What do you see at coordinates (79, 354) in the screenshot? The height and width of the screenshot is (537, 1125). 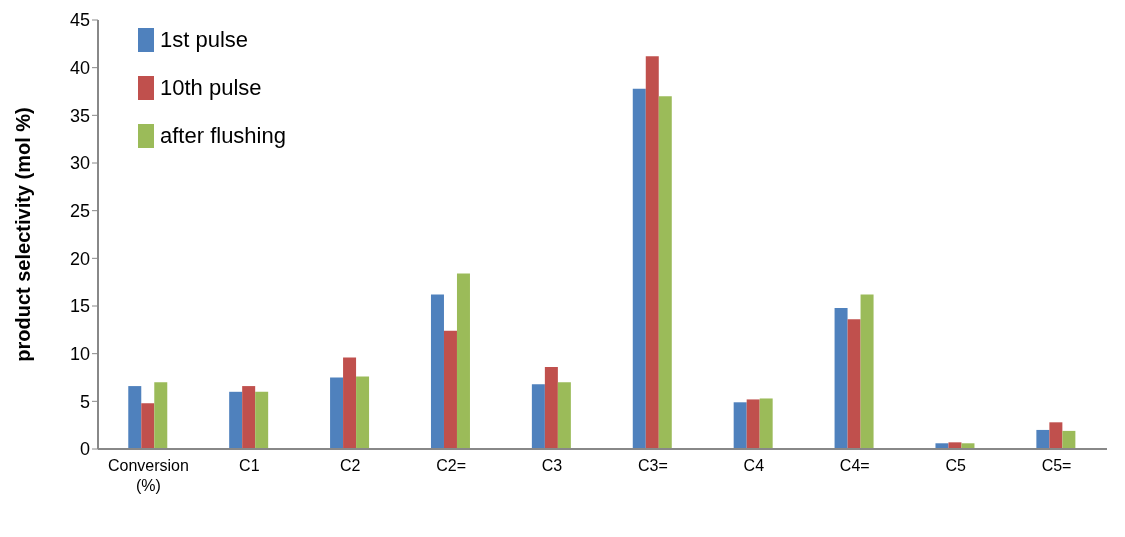 I see `y-tick-label: 10` at bounding box center [79, 354].